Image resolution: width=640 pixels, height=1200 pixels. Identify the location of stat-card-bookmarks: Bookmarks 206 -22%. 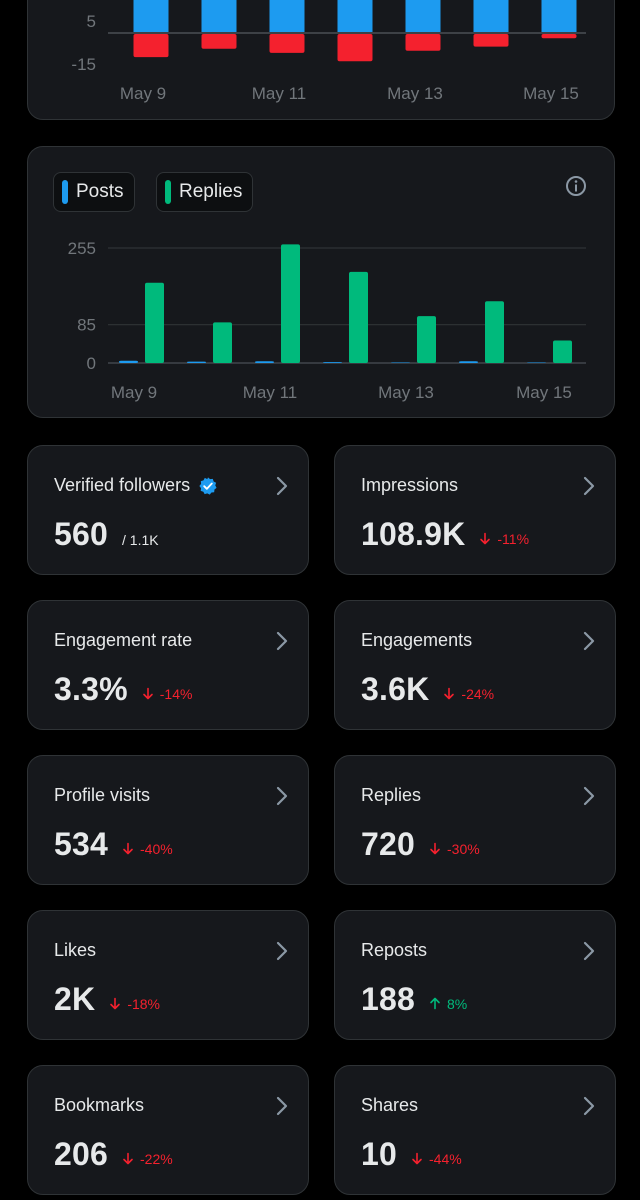
(168, 1130).